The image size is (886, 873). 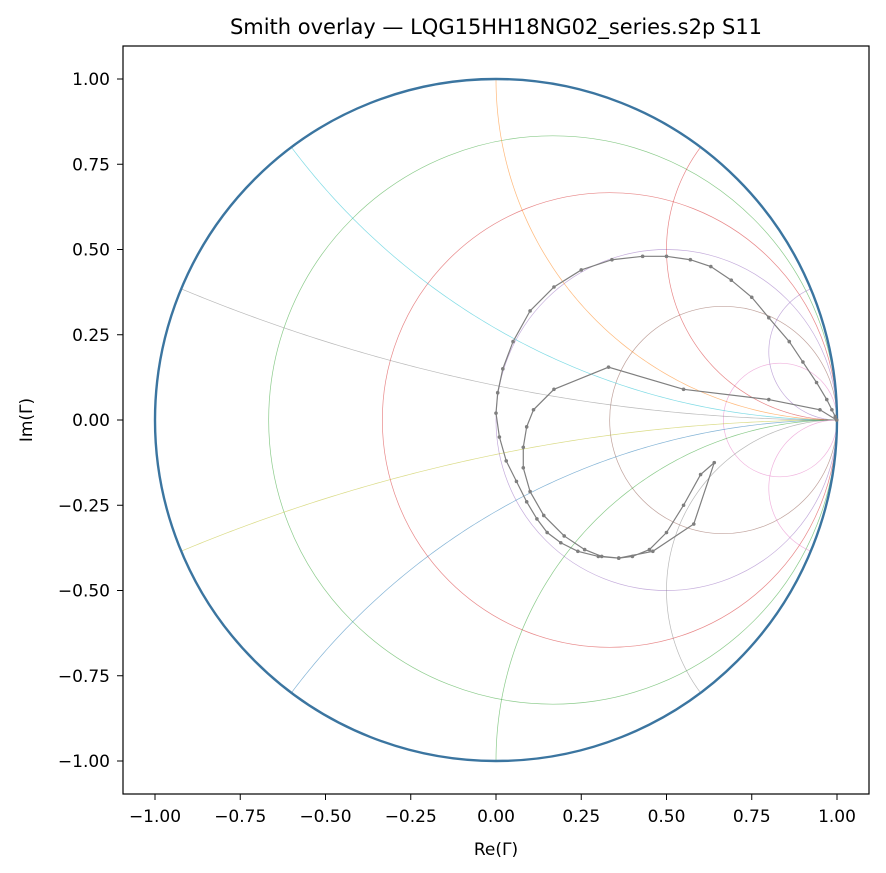 I want to click on x-tick-label: 1.00, so click(x=837, y=817).